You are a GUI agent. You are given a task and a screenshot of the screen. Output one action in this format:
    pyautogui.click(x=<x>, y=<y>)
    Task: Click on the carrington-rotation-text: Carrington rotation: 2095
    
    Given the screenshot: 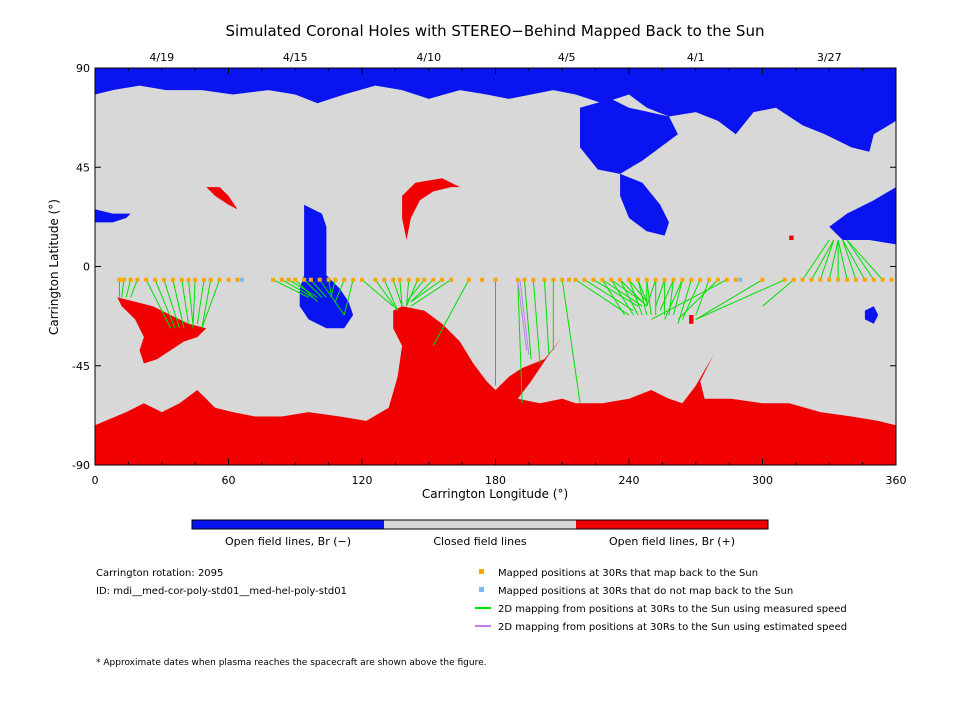 What is the action you would take?
    pyautogui.click(x=159, y=573)
    